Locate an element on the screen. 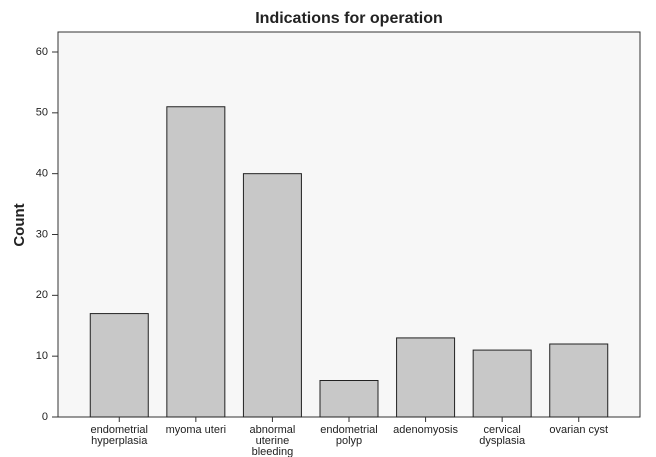  x-tick-label: endometrial hyperplasia is located at coordinates (119, 435).